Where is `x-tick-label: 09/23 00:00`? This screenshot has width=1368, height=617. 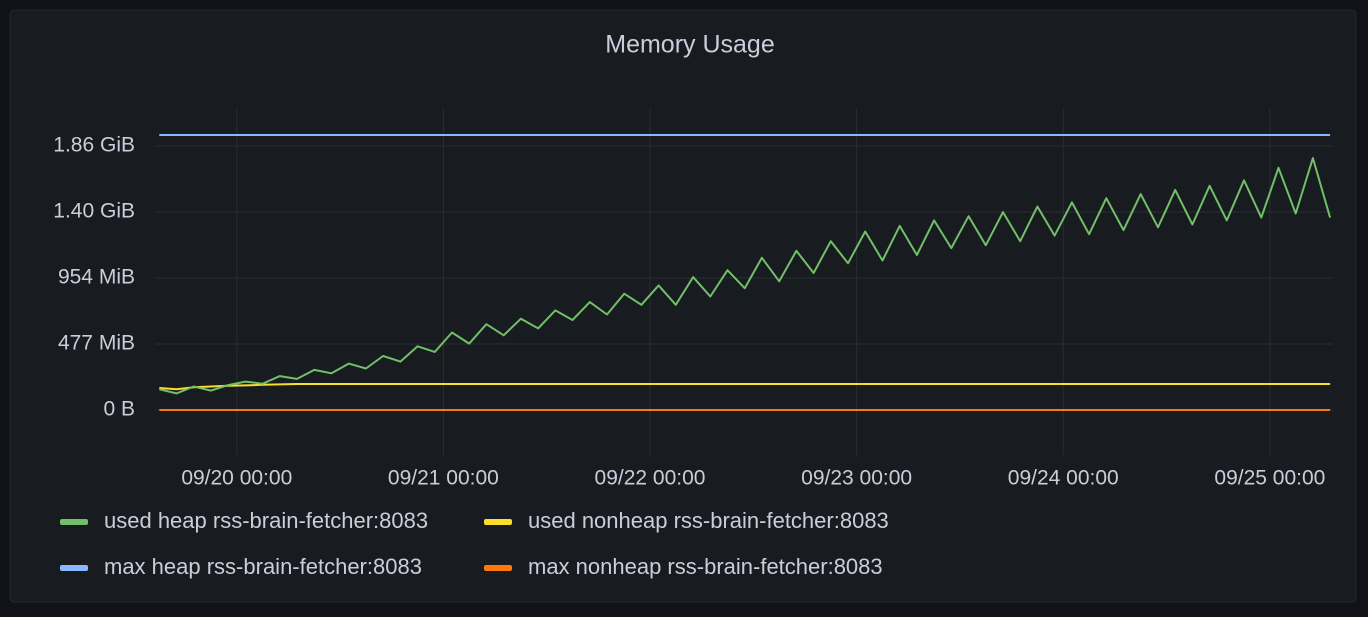
x-tick-label: 09/23 00:00 is located at coordinates (856, 478).